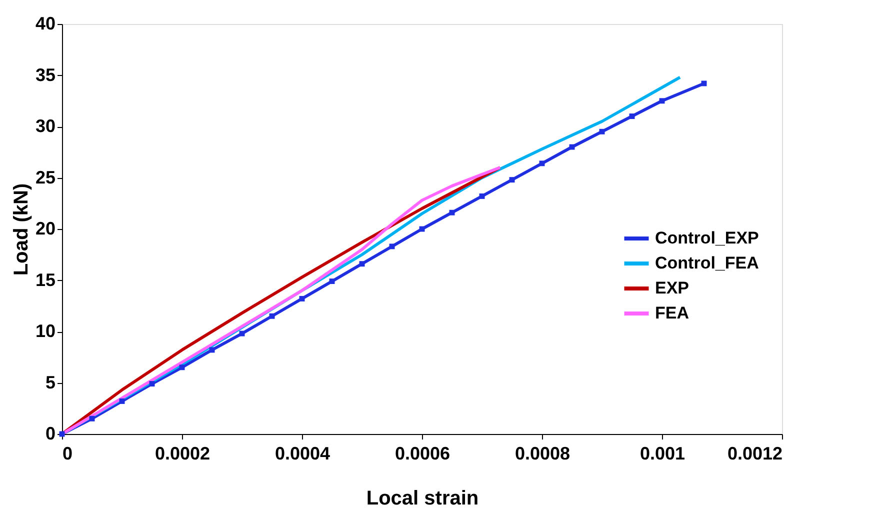 This screenshot has height=532, width=882. Describe the element at coordinates (754, 454) in the screenshot. I see `x-tick-label: 0.0012` at that location.